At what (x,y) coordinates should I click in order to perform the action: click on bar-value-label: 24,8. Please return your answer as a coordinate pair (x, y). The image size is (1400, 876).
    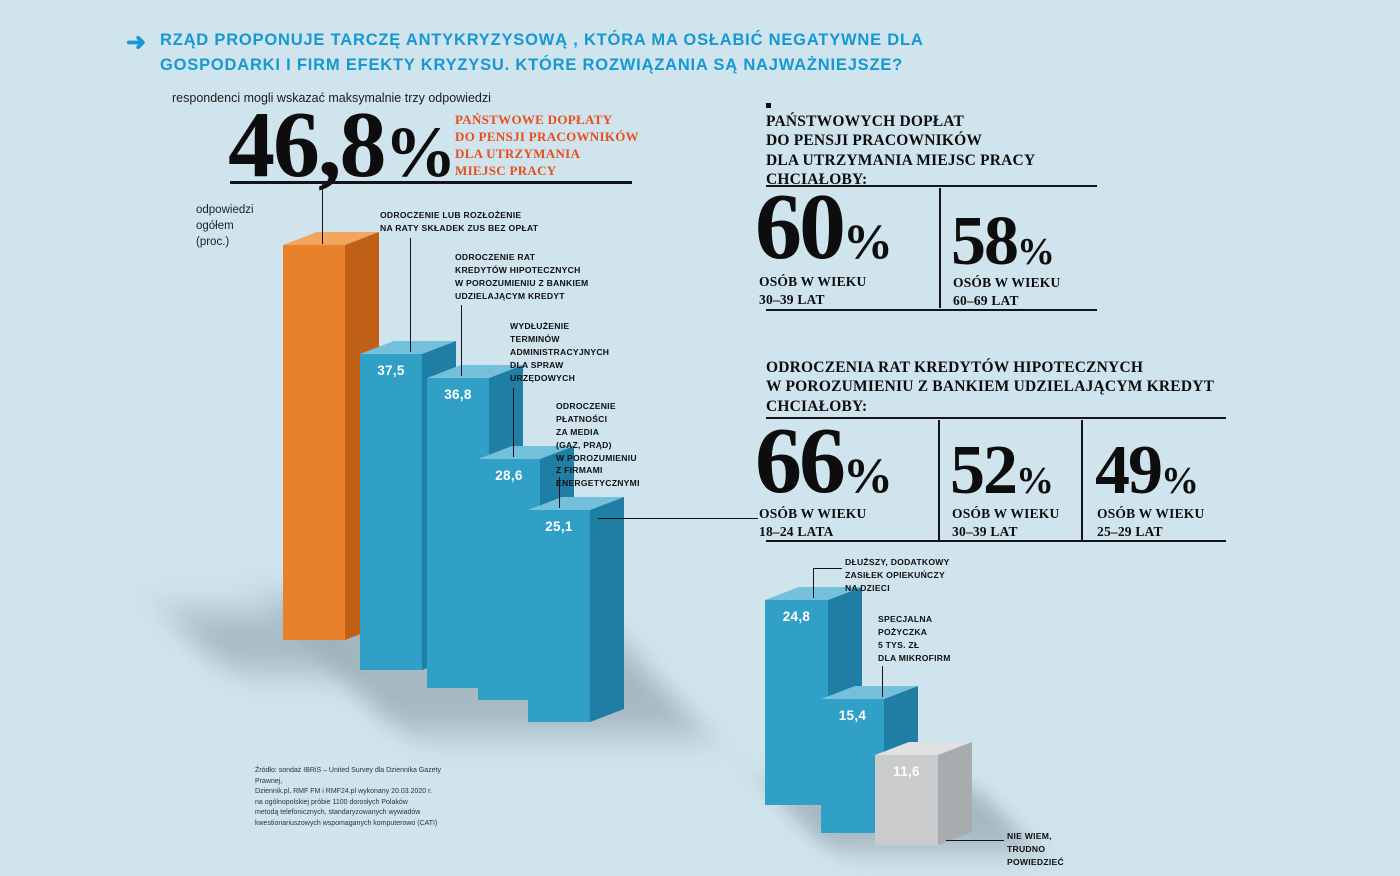
    Looking at the image, I should click on (796, 616).